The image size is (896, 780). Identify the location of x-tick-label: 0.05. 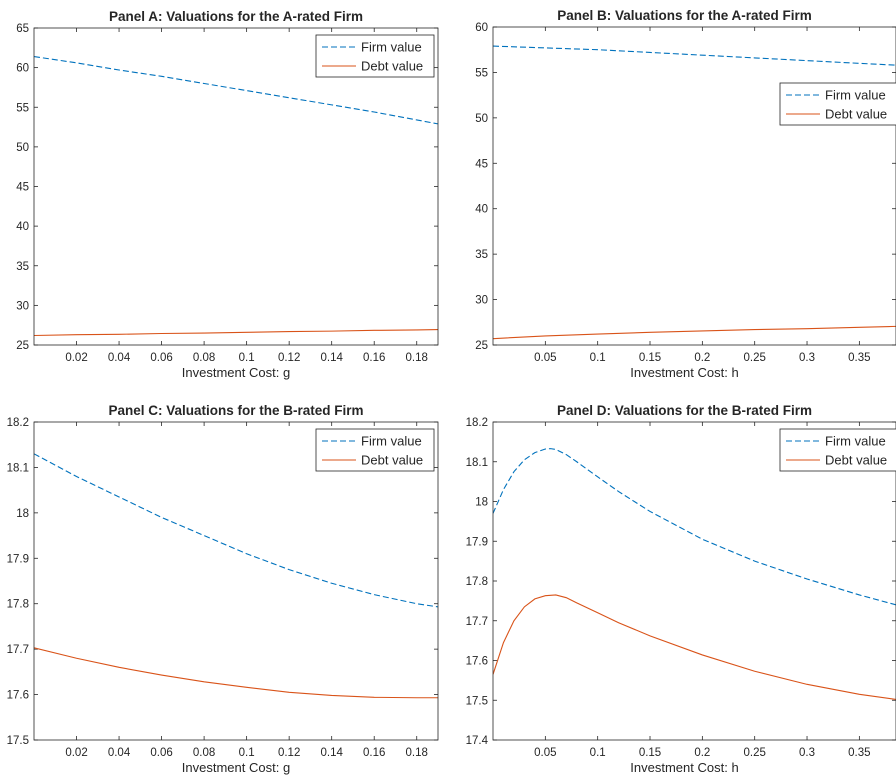
(545, 753).